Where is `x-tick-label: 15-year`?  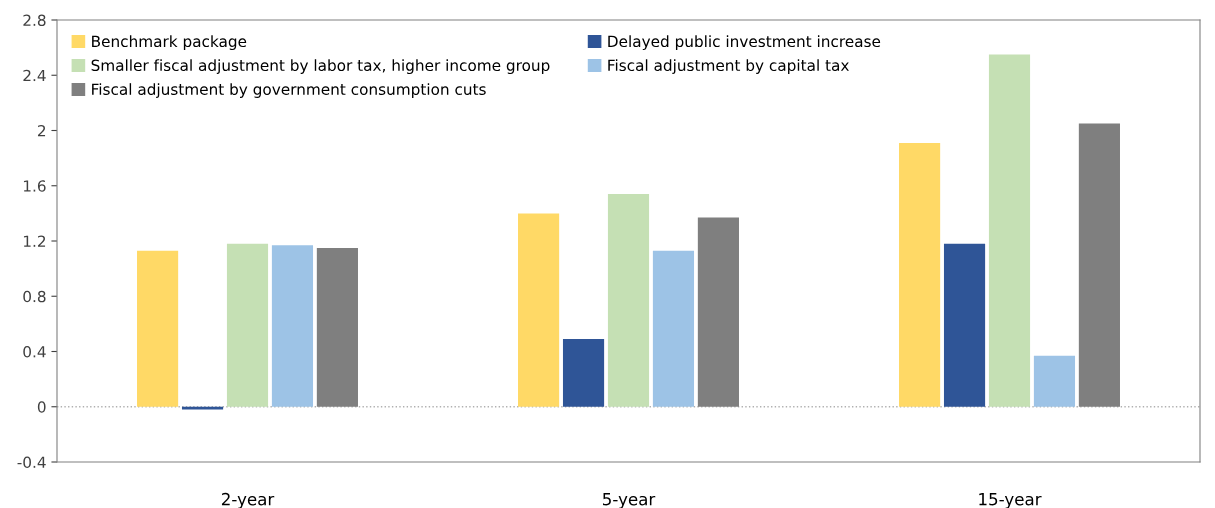
x-tick-label: 15-year is located at coordinates (1010, 500).